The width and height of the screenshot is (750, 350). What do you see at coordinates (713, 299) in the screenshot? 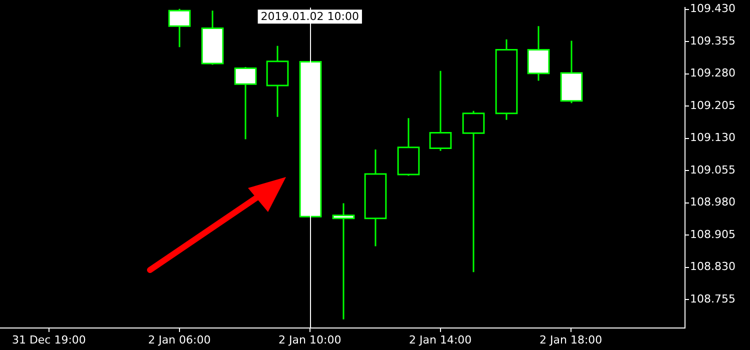
I see `y-tick-label: 108.755` at bounding box center [713, 299].